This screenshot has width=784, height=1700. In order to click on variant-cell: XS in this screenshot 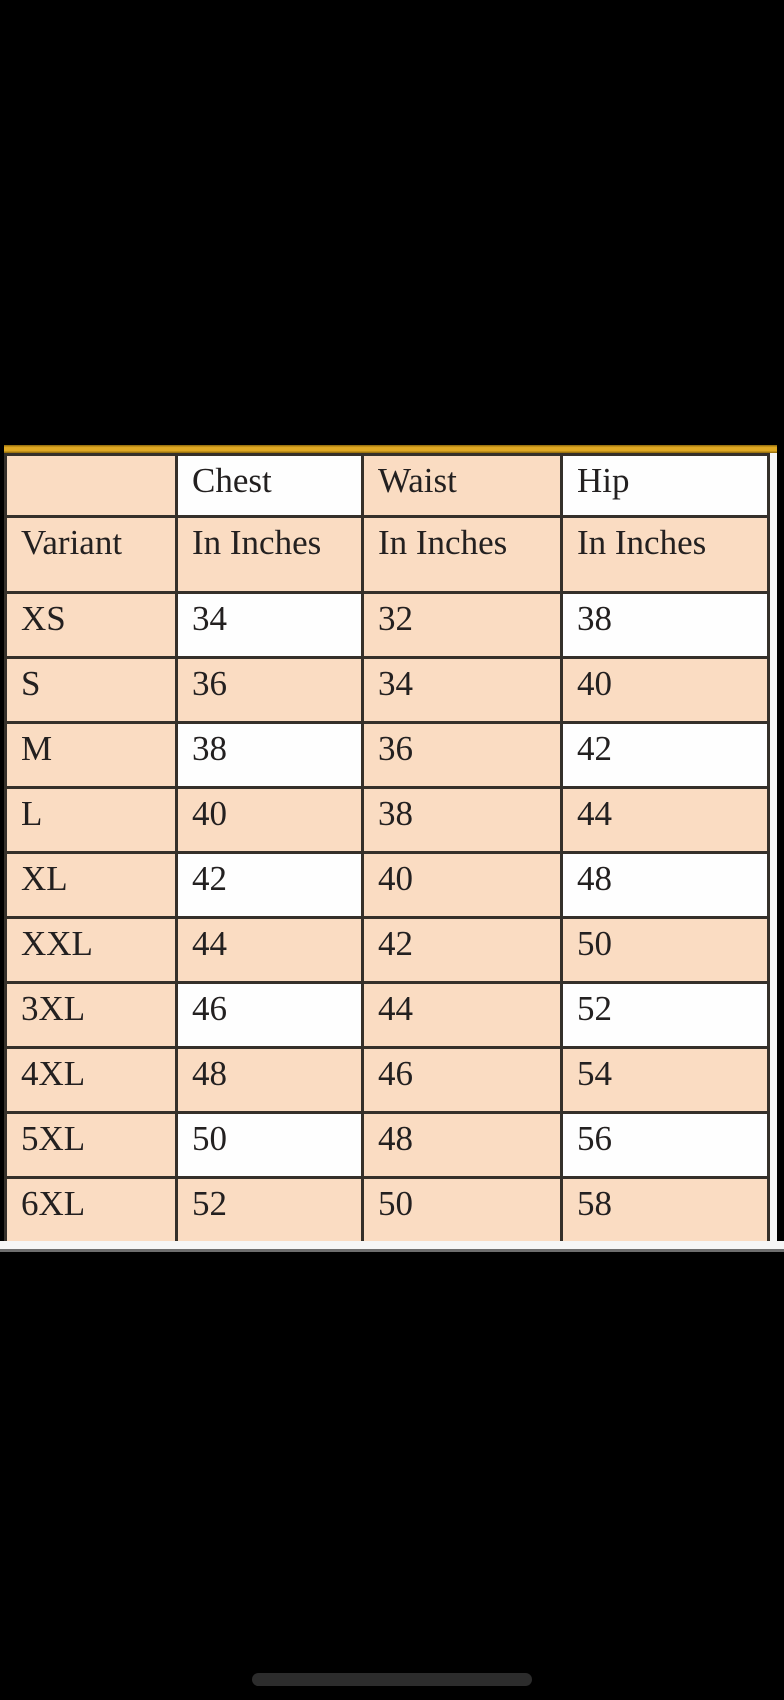, I will do `click(91, 625)`.